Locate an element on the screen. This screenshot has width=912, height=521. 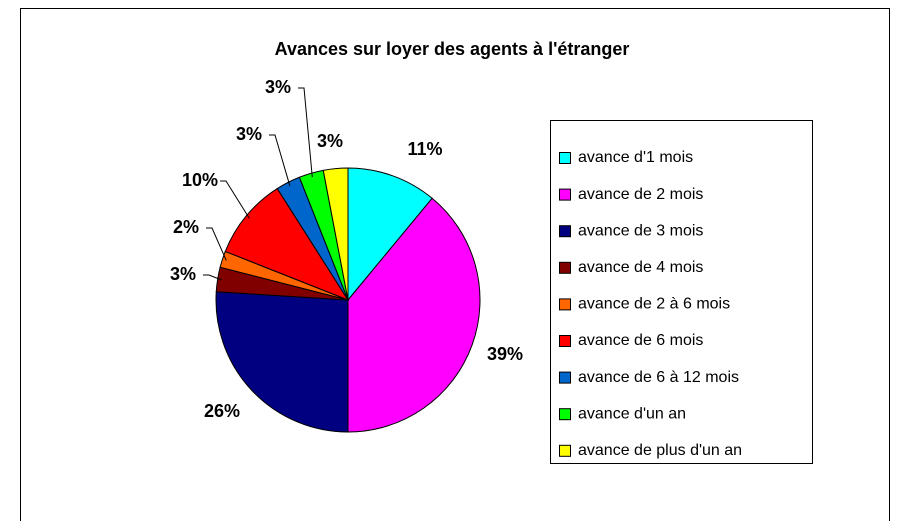
legend-label: avance de plus d'un an is located at coordinates (660, 450).